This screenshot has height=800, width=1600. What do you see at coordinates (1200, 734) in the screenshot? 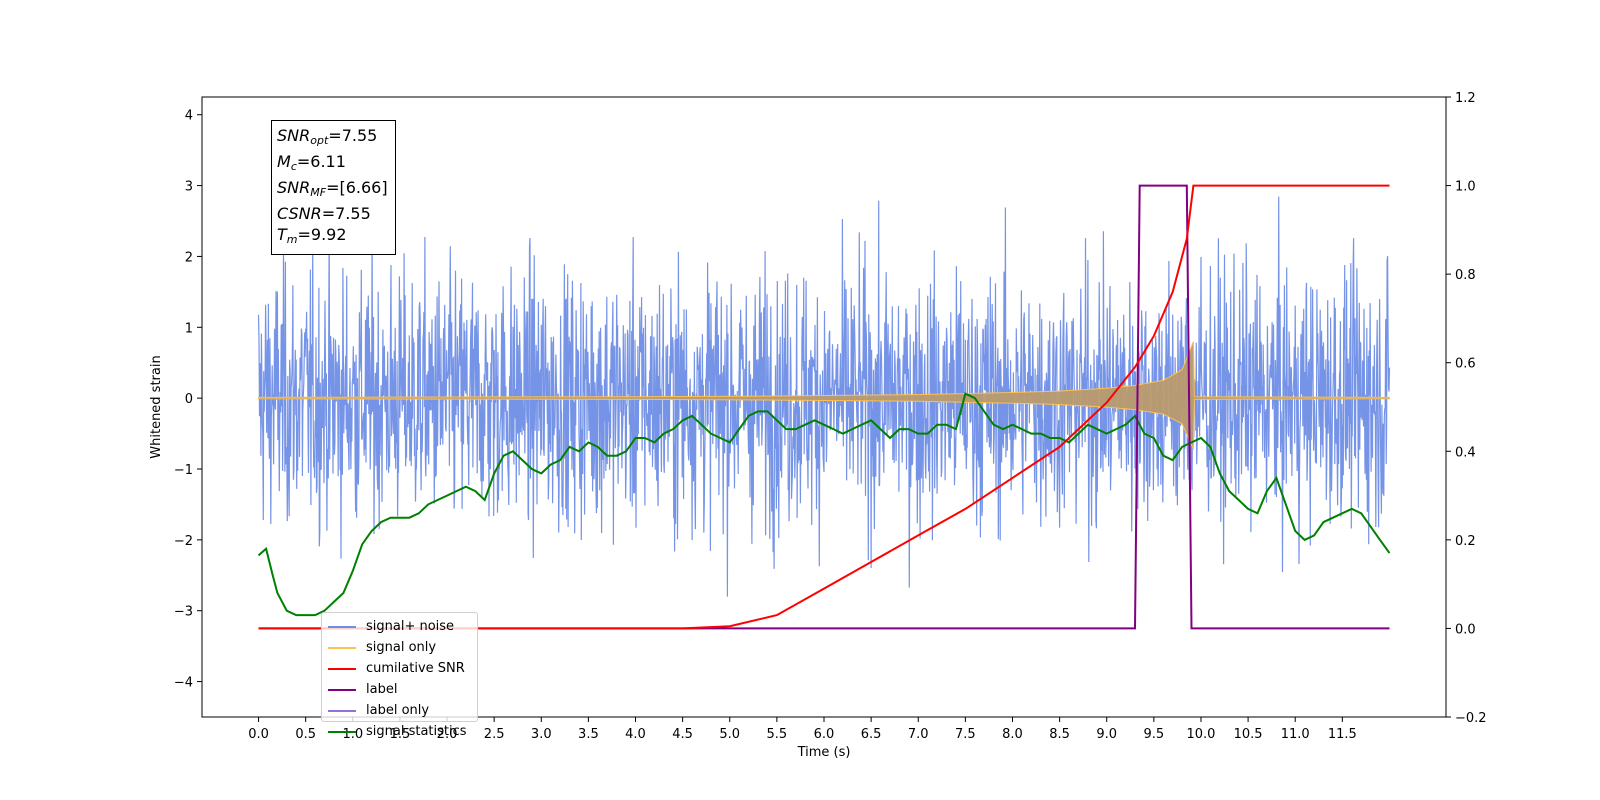
I see `x-tick-label: 10.0` at bounding box center [1200, 734].